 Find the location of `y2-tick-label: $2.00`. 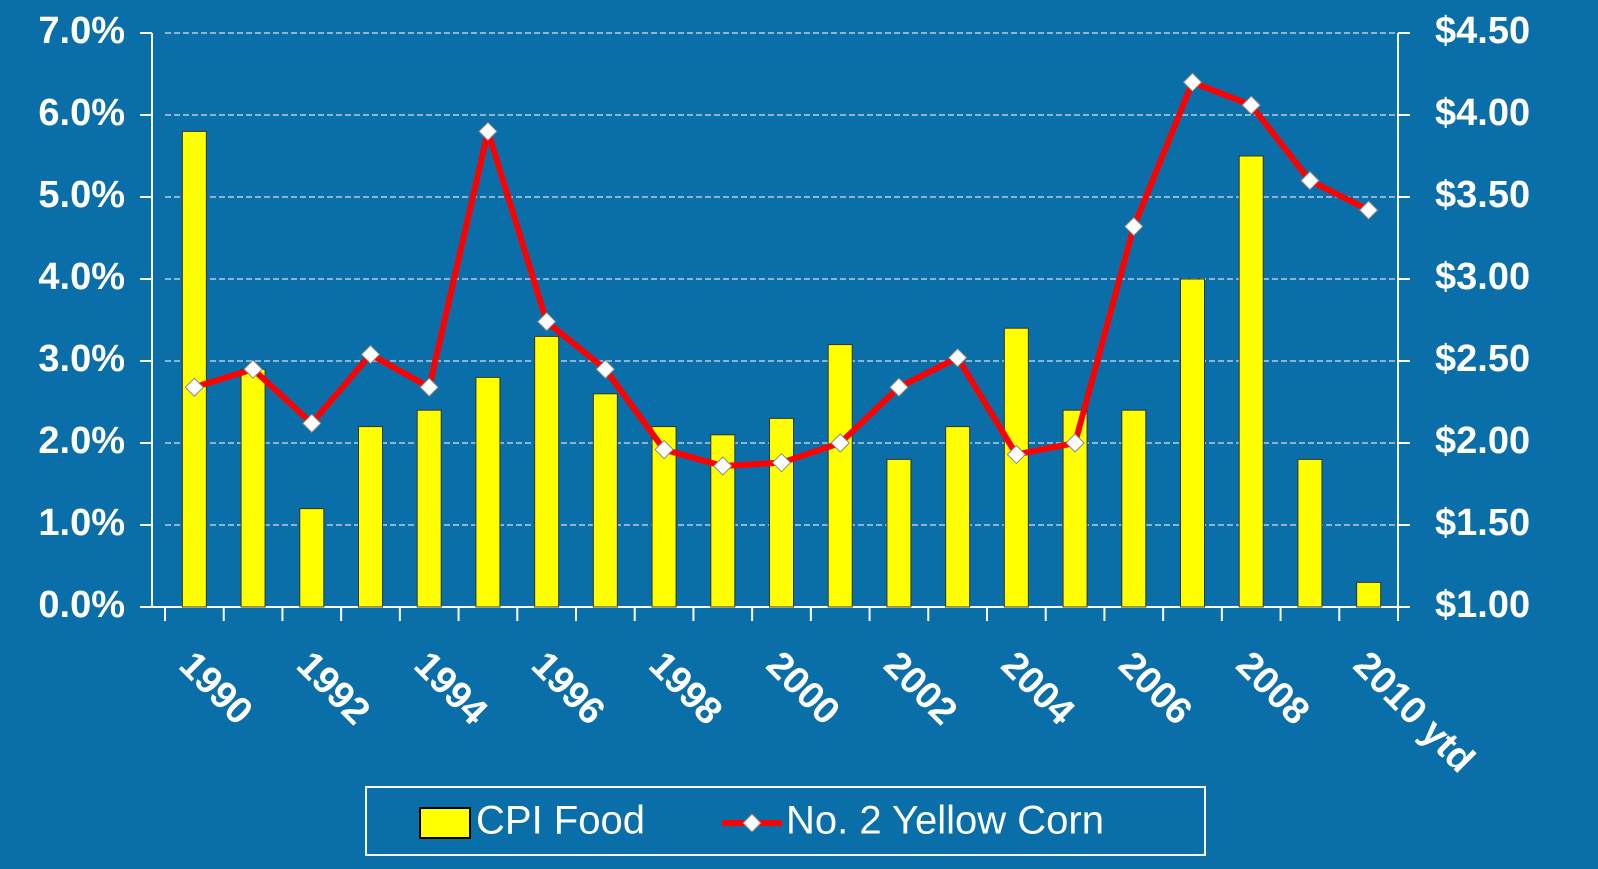

y2-tick-label: $2.00 is located at coordinates (1482, 441).